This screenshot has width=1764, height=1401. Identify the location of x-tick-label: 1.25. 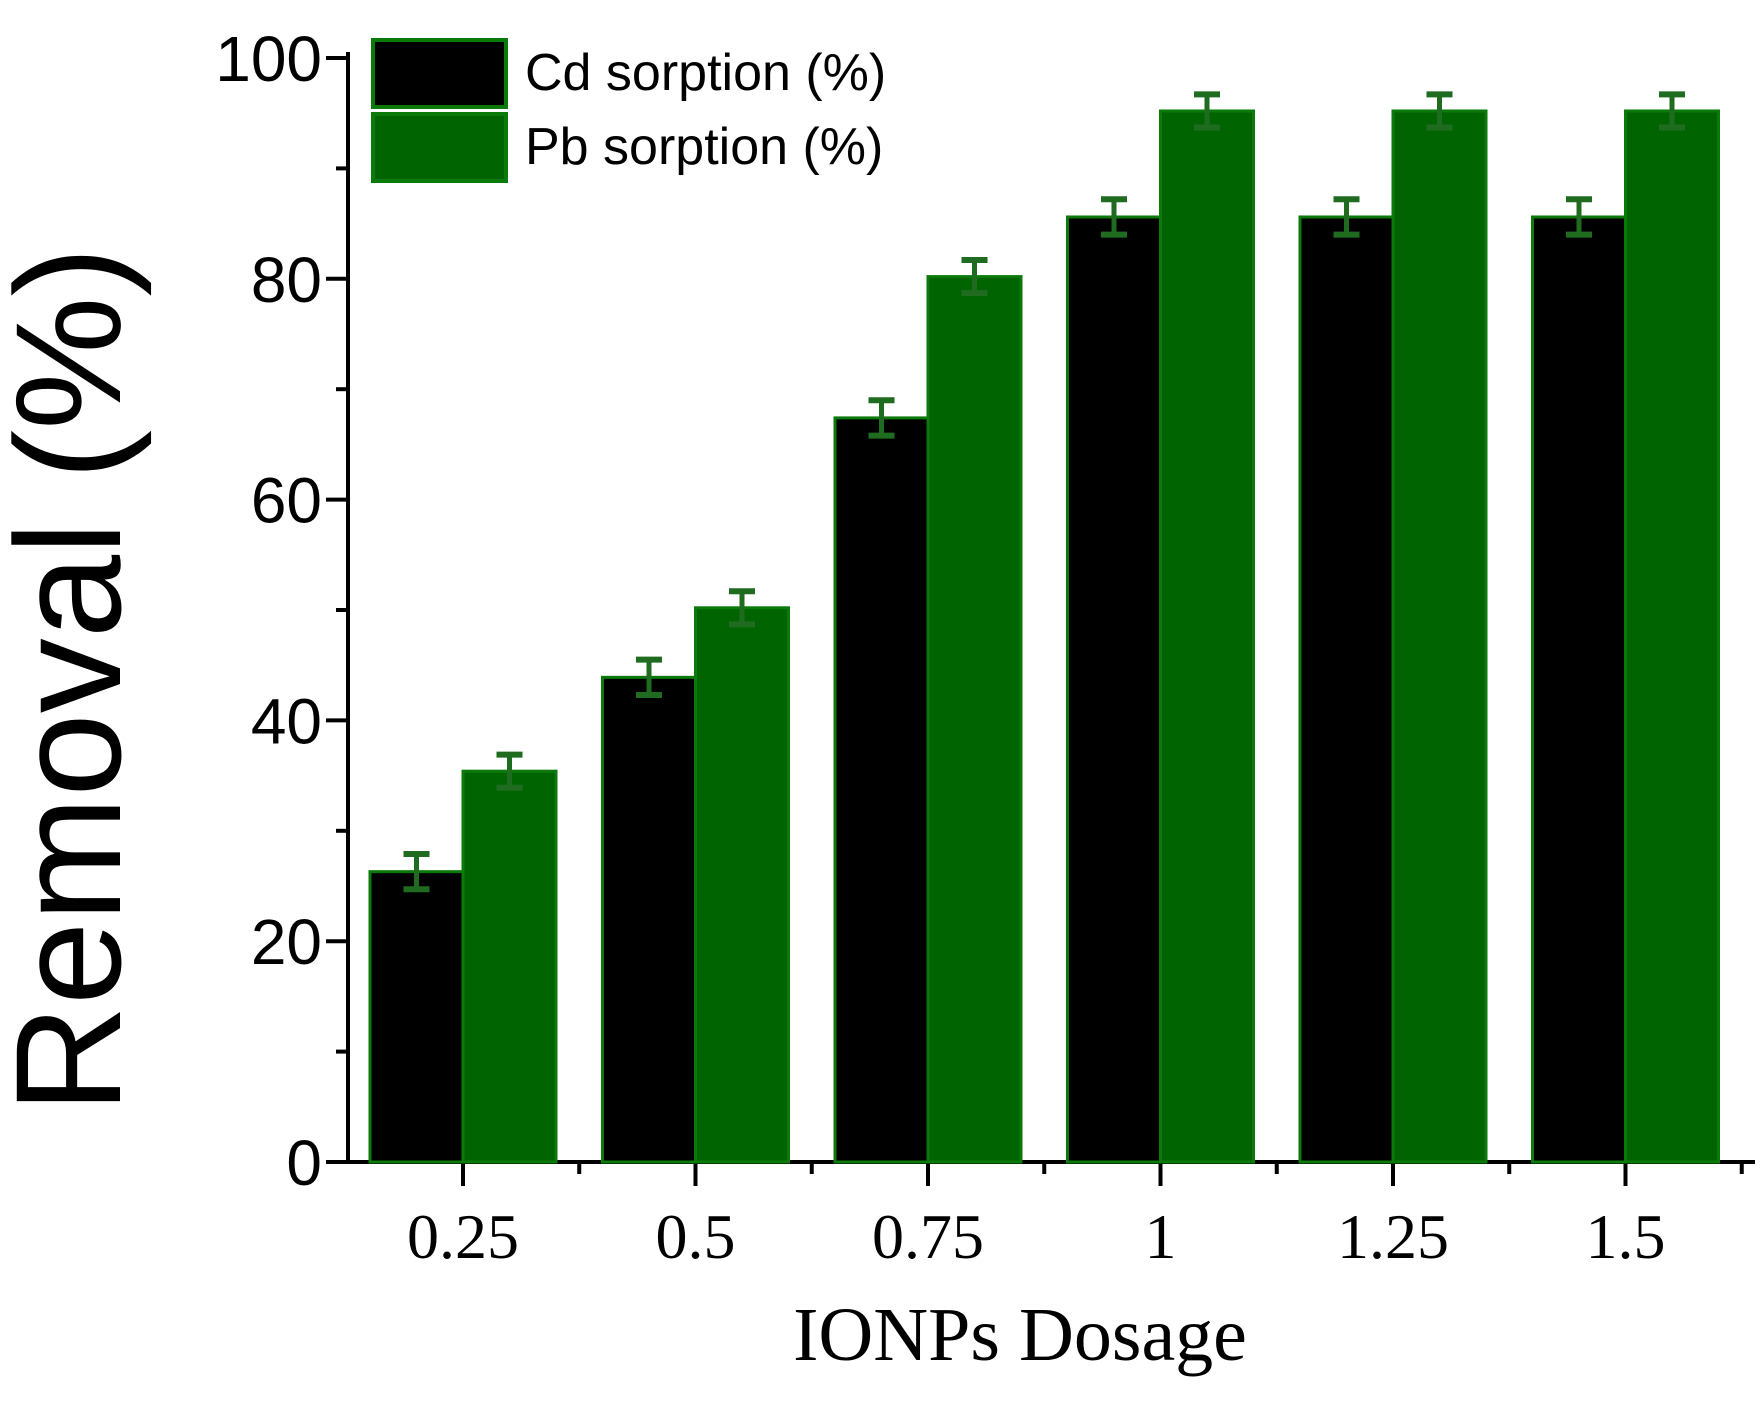
(1393, 1236).